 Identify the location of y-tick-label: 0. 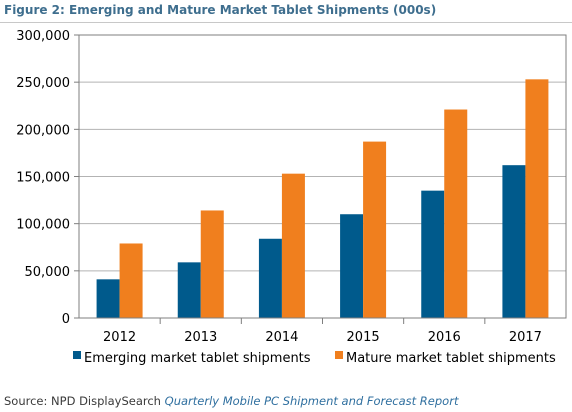
(66, 319).